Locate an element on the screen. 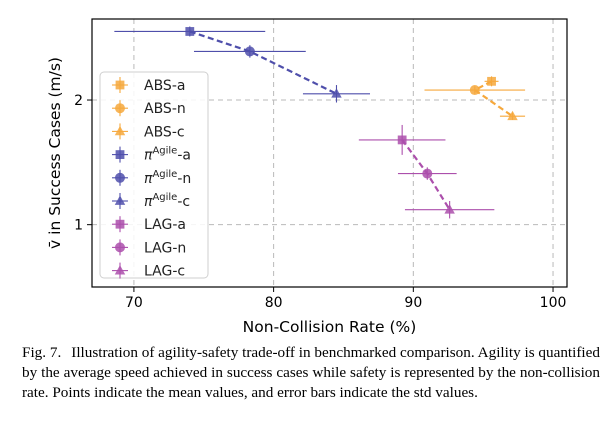  legend-label: πAgile-c is located at coordinates (167, 201).